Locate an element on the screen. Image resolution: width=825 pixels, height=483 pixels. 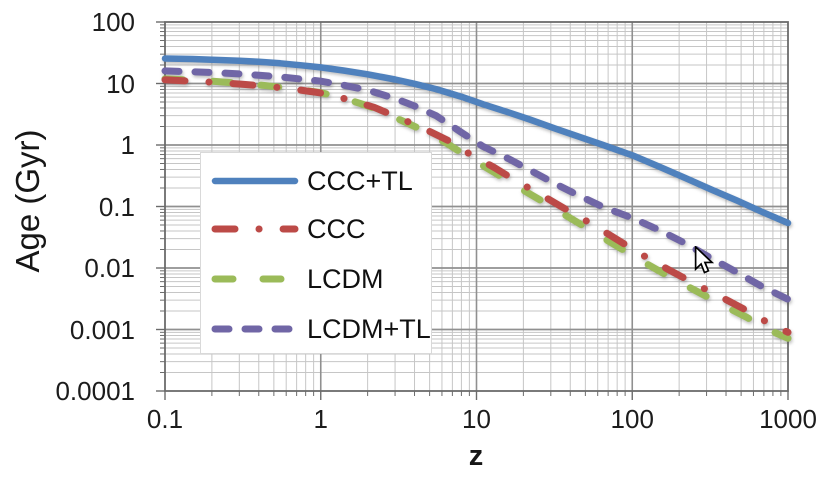
legend-label: LCDM is located at coordinates (345, 278).